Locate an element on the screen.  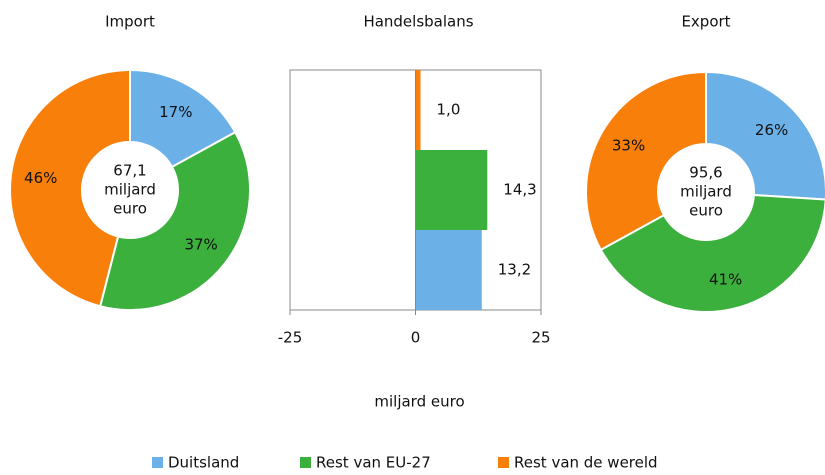
chart-title: Export is located at coordinates (705, 22).